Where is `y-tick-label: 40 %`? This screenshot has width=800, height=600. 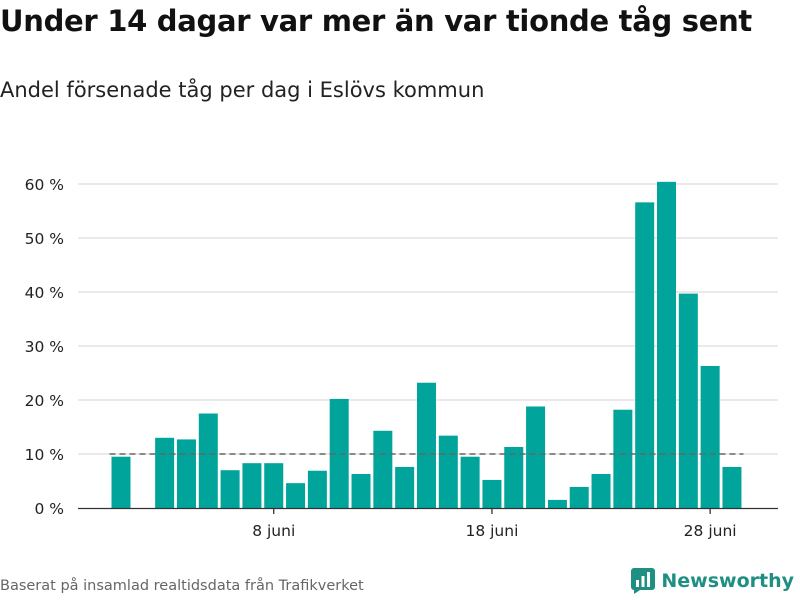
y-tick-label: 40 % is located at coordinates (44, 293).